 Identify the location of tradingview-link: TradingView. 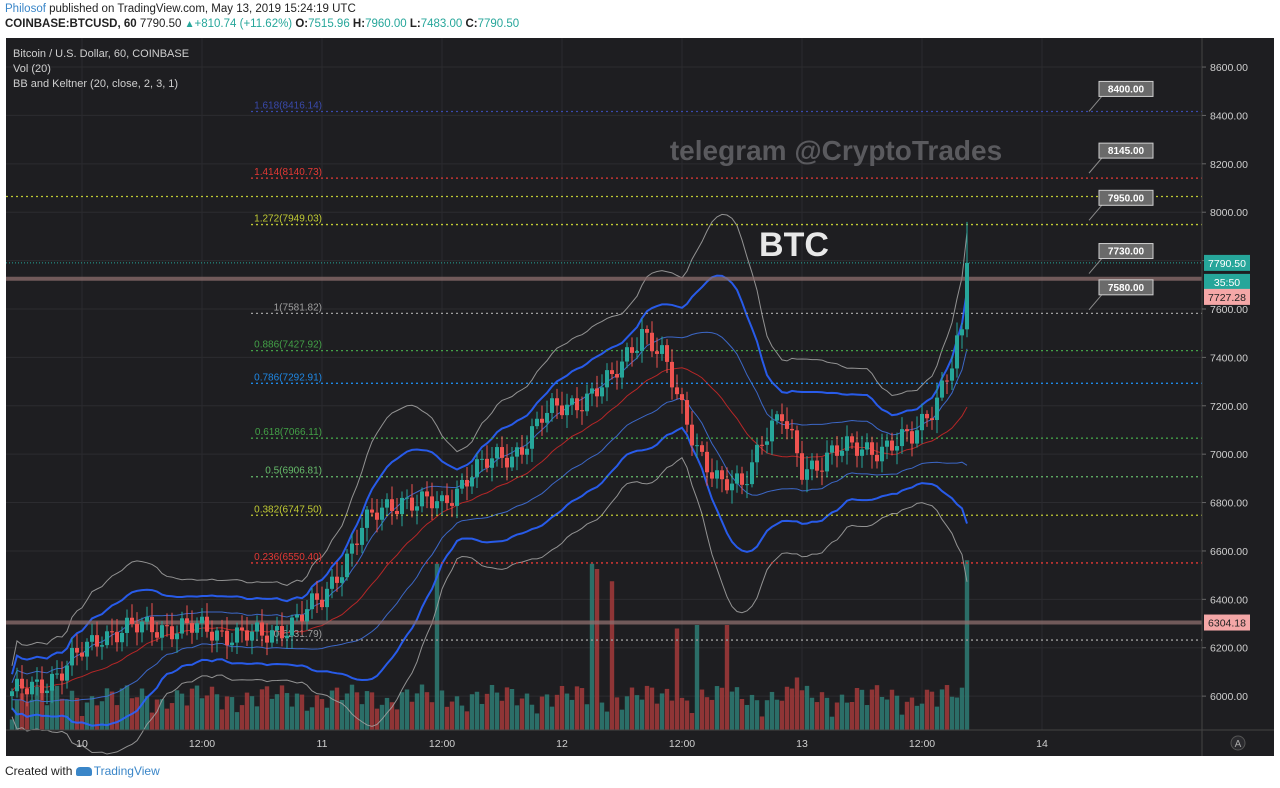
(126, 771).